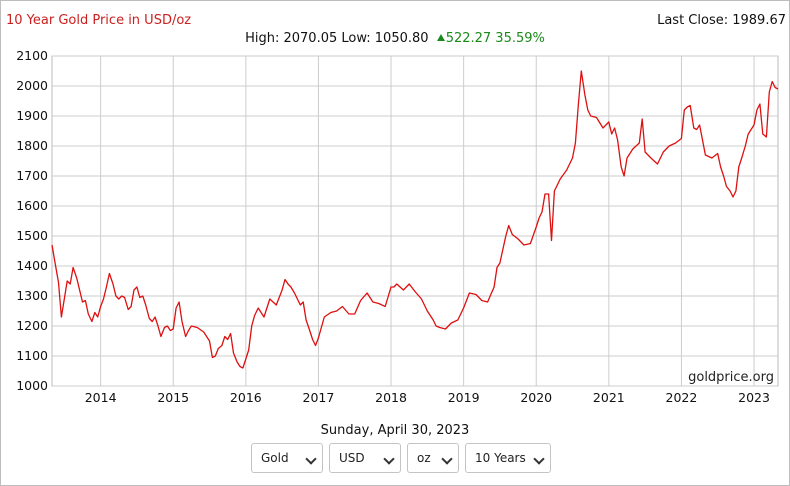 The width and height of the screenshot is (790, 486). What do you see at coordinates (495, 38) in the screenshot?
I see `change-label: 522.27 35.59%` at bounding box center [495, 38].